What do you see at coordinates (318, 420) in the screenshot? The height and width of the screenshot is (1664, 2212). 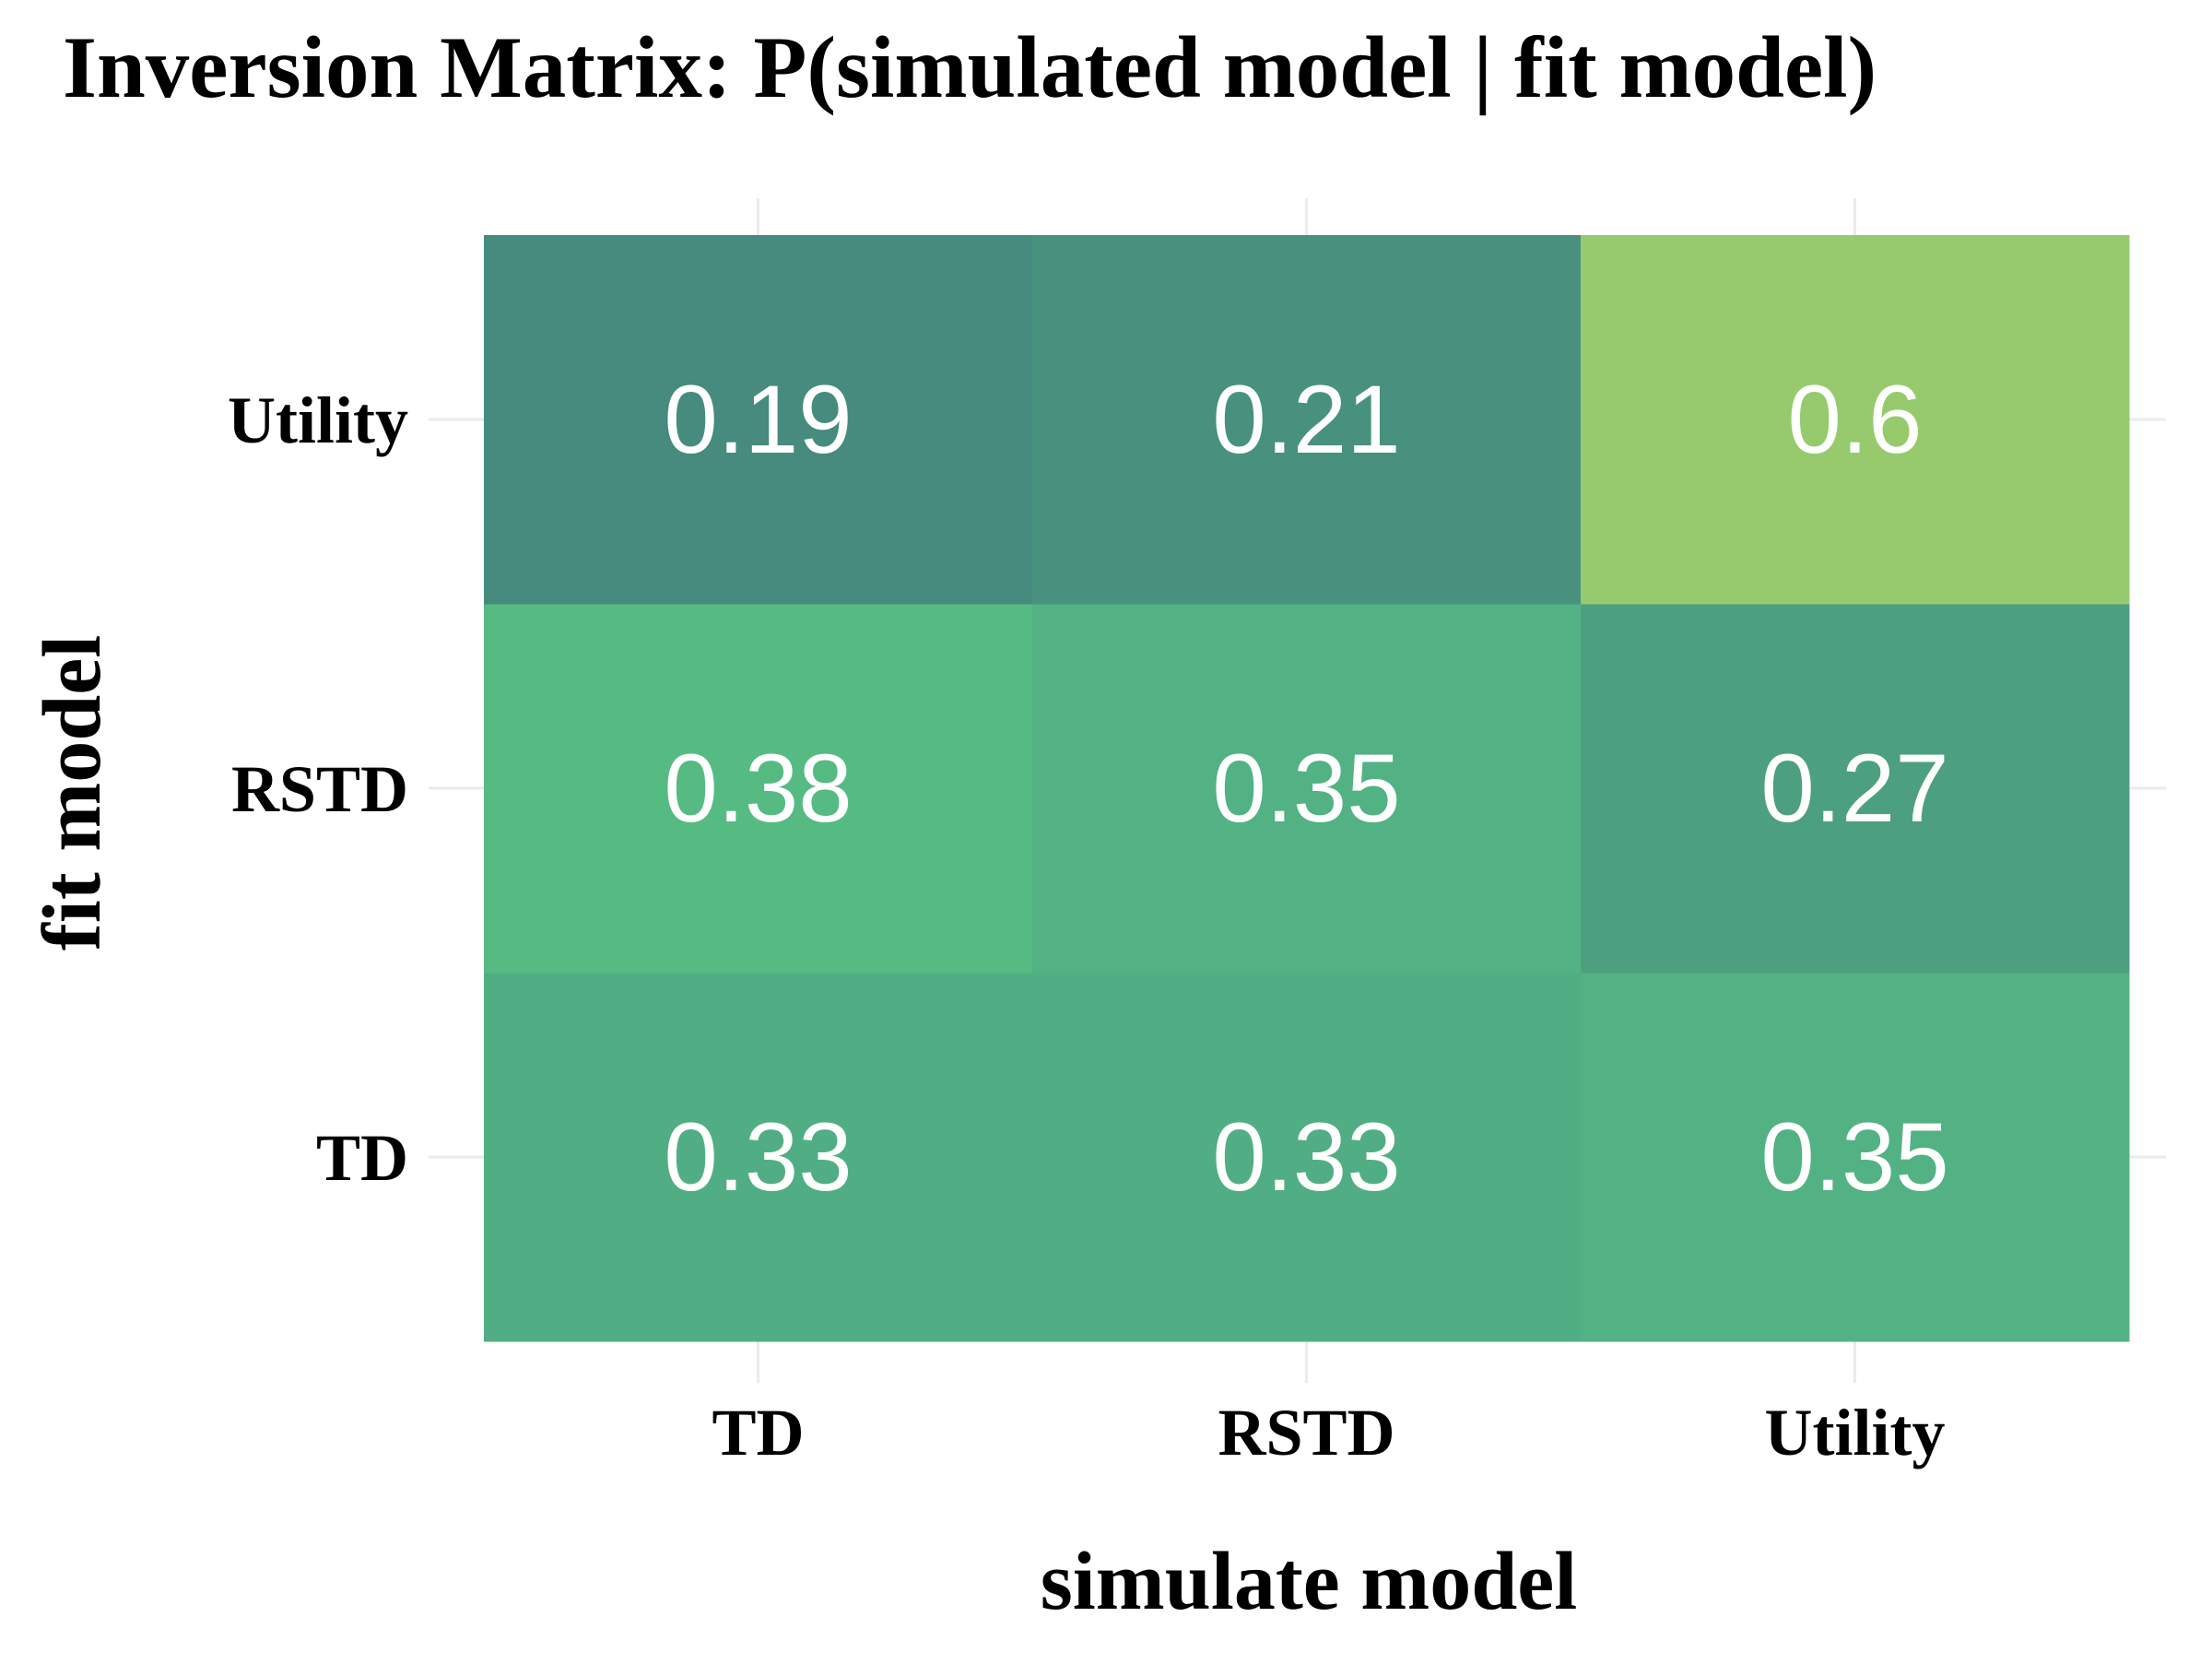 I see `y-tick-label: Utility` at bounding box center [318, 420].